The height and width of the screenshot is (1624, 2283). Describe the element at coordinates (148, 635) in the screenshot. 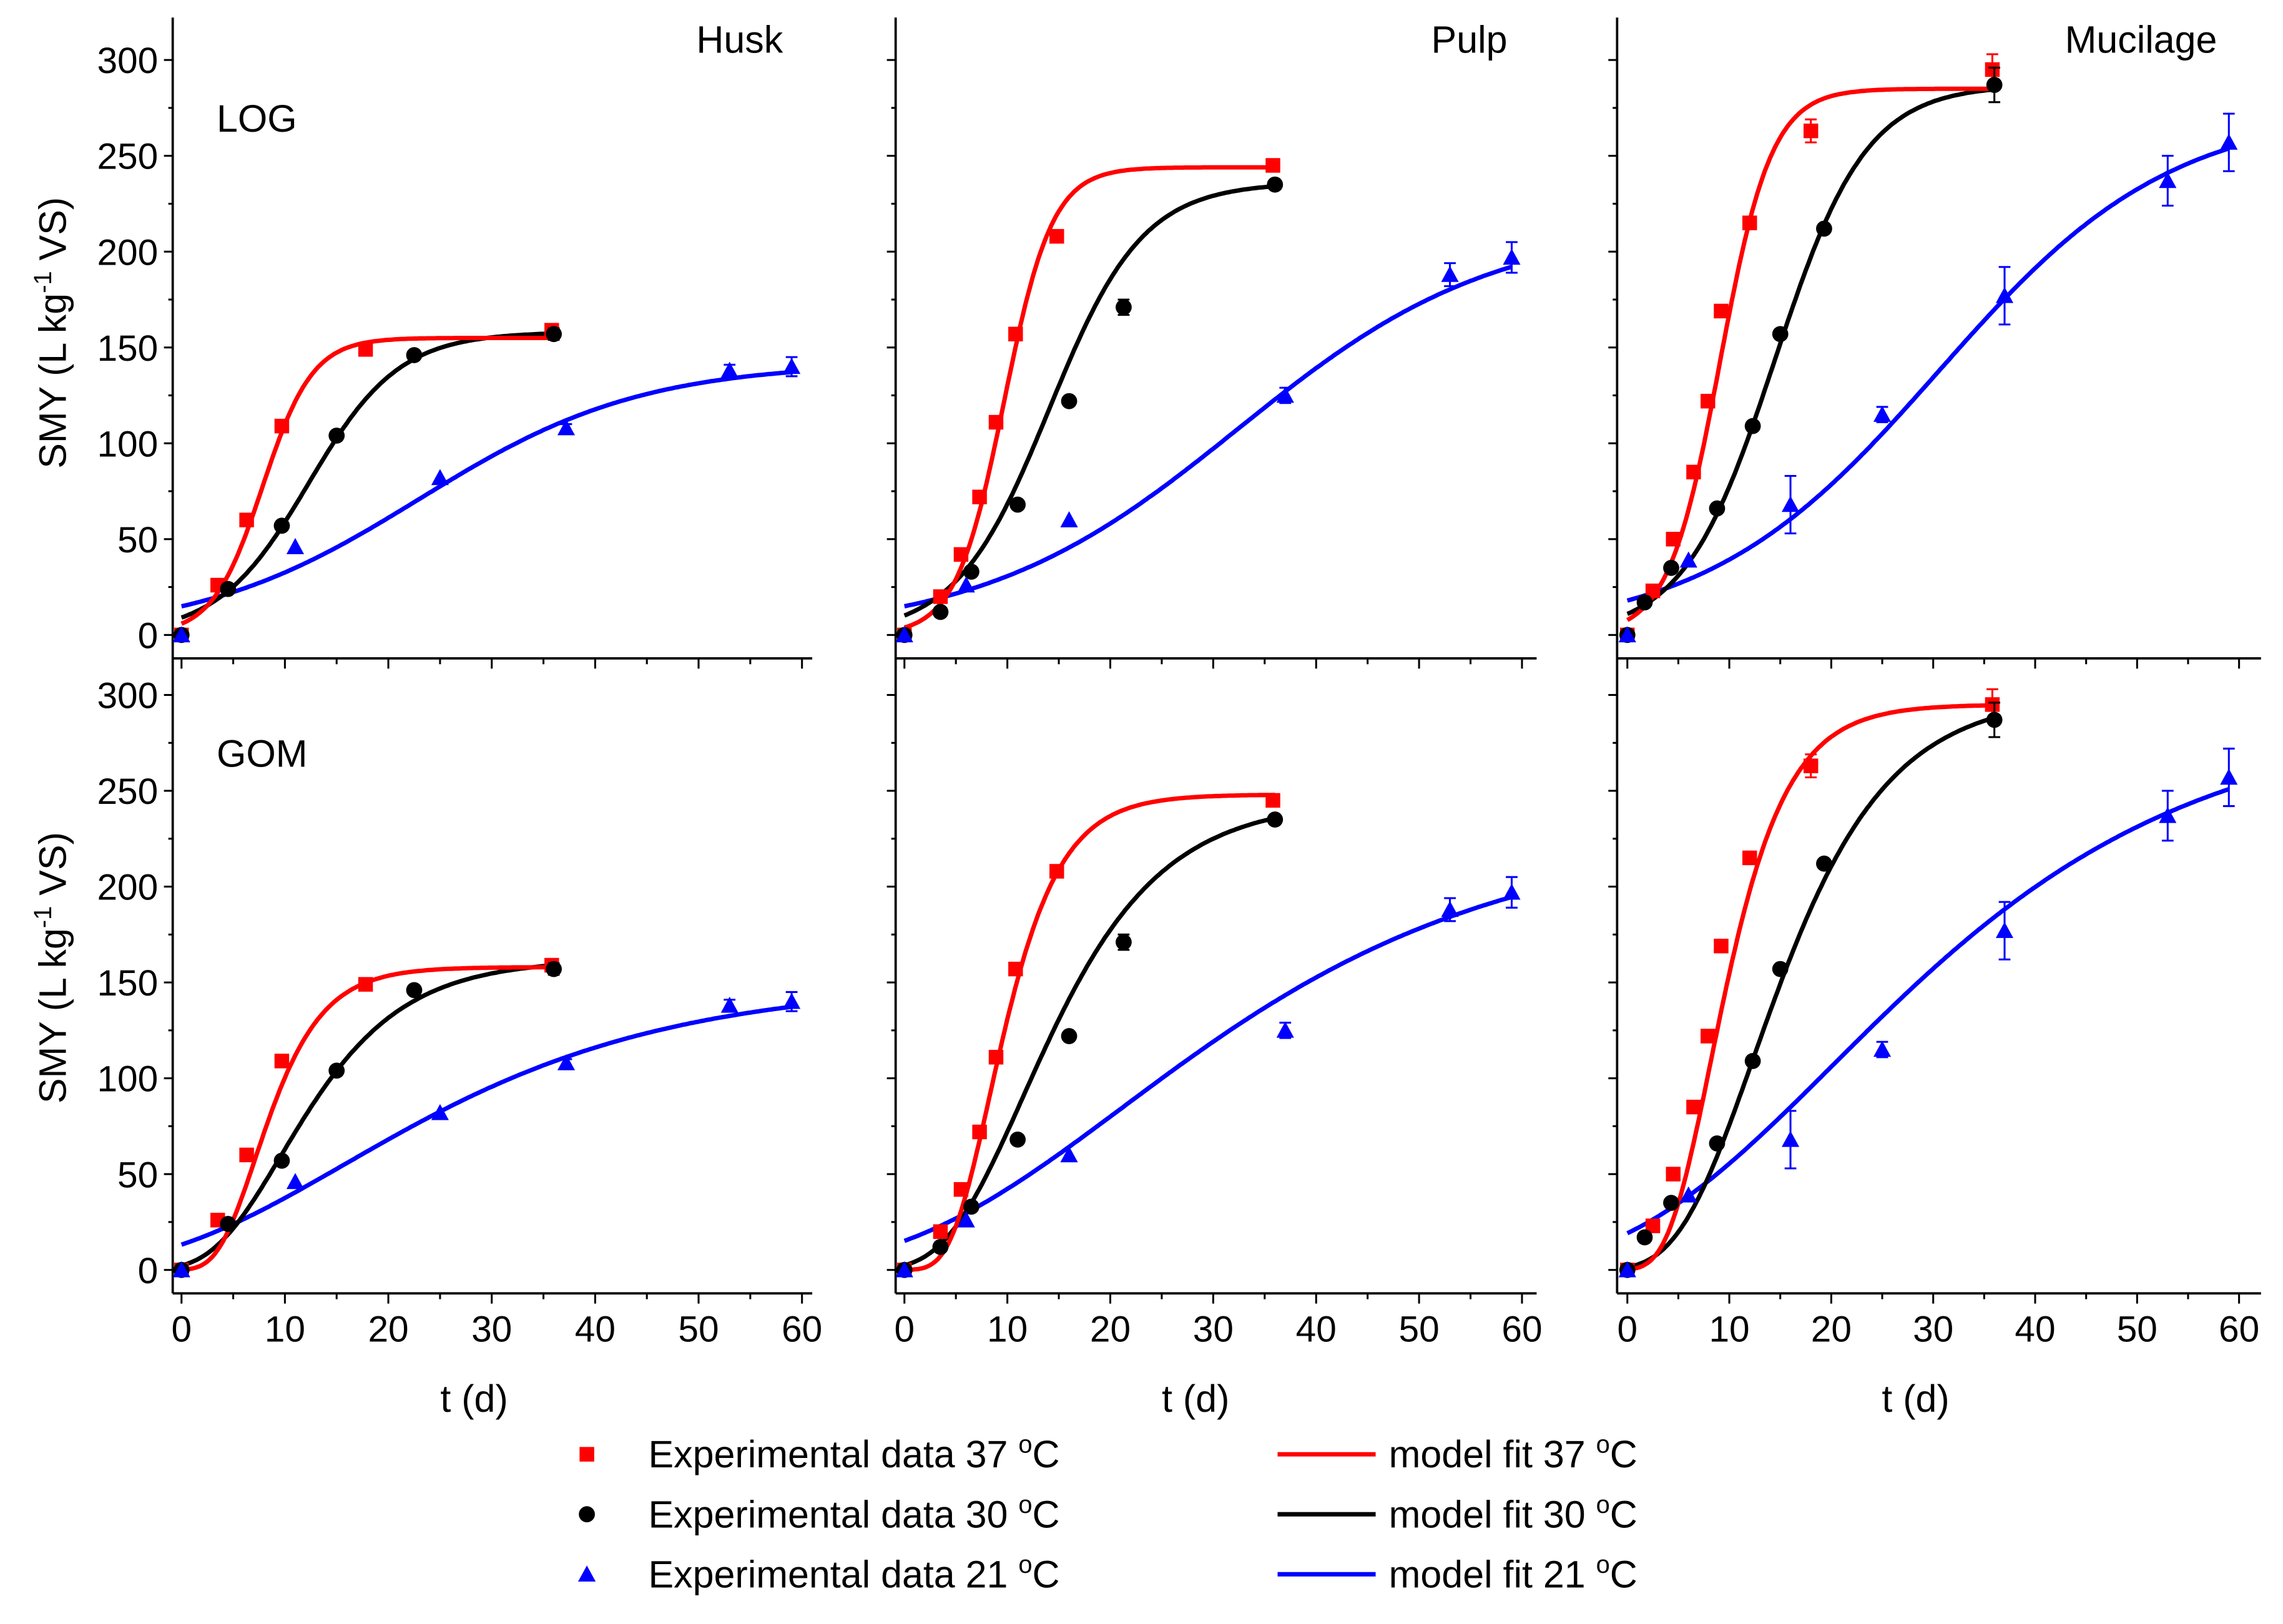

I see `y-tick-label: 0` at that location.